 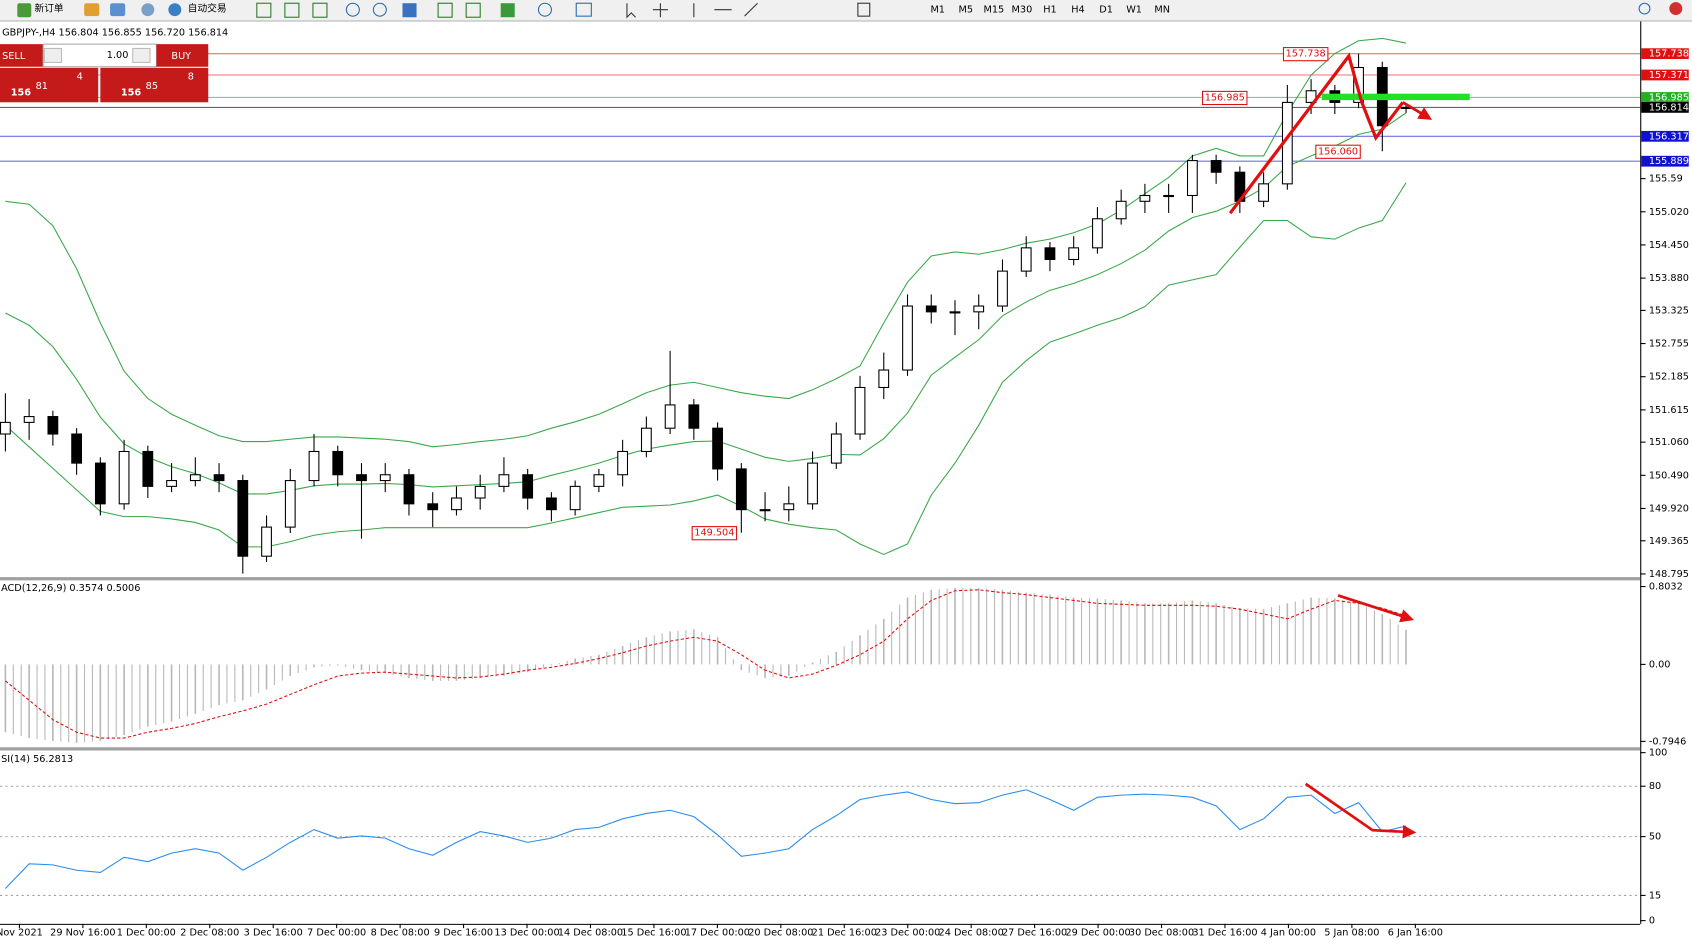 I want to click on timeframe-button: H4, so click(x=1077, y=10).